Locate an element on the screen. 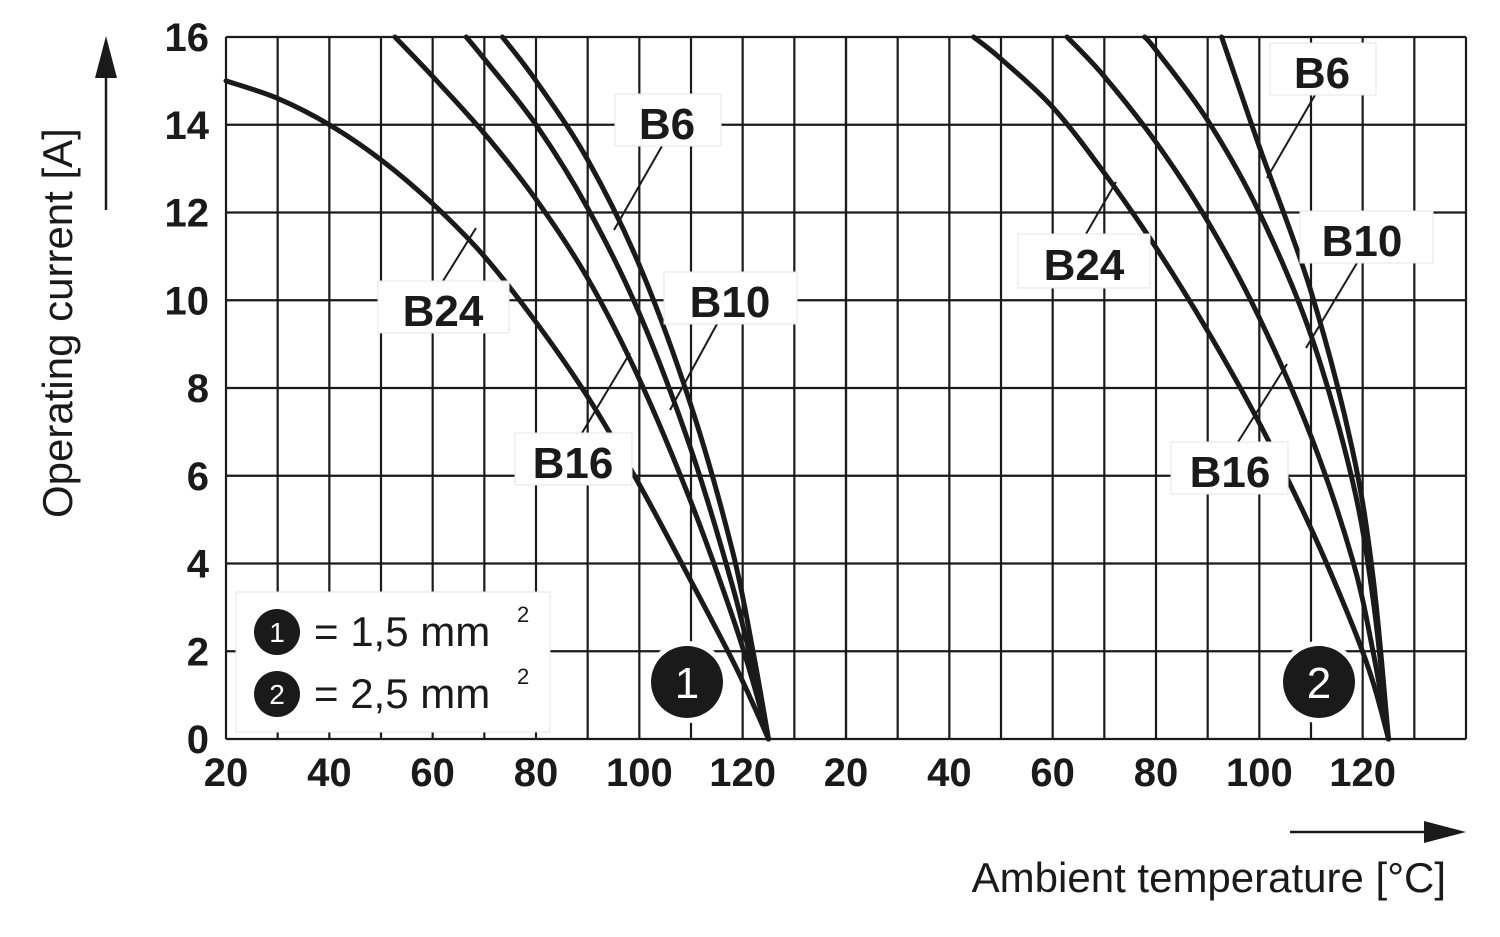  y-tick-label: 8 is located at coordinates (198, 389).